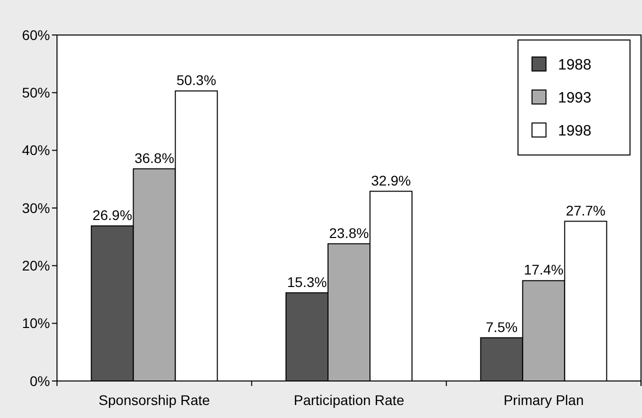  Describe the element at coordinates (502, 326) in the screenshot. I see `text: 7.5%` at that location.